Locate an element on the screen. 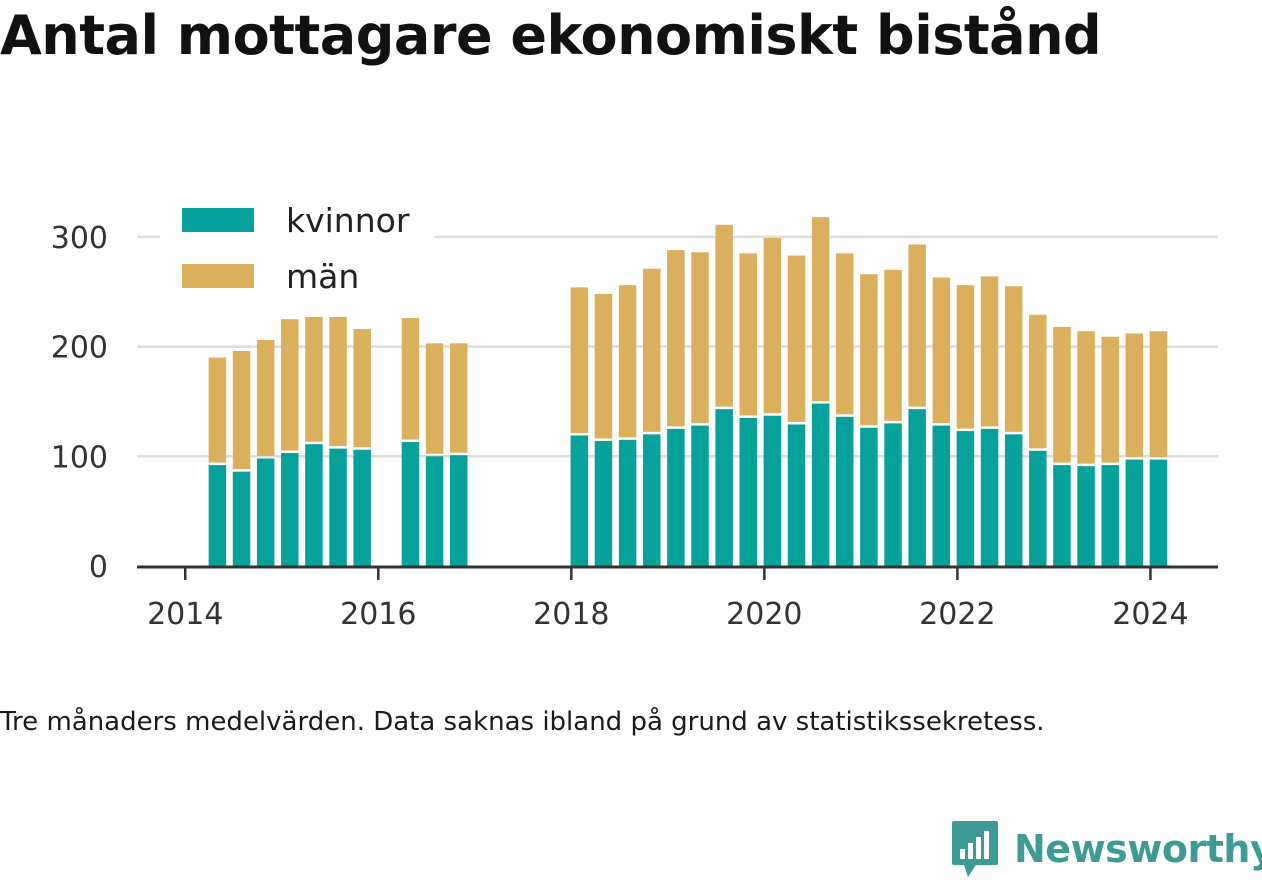 This screenshot has width=1262, height=880. legend: kvinnor män is located at coordinates (297, 255).